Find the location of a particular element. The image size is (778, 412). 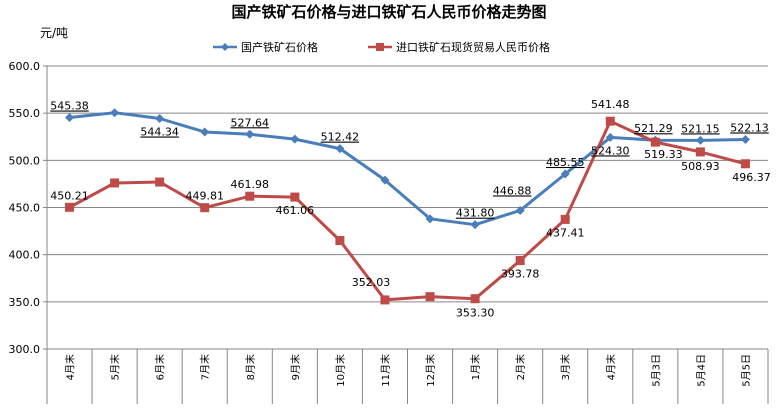

data-label-s0-0: 545.38 is located at coordinates (69, 106).